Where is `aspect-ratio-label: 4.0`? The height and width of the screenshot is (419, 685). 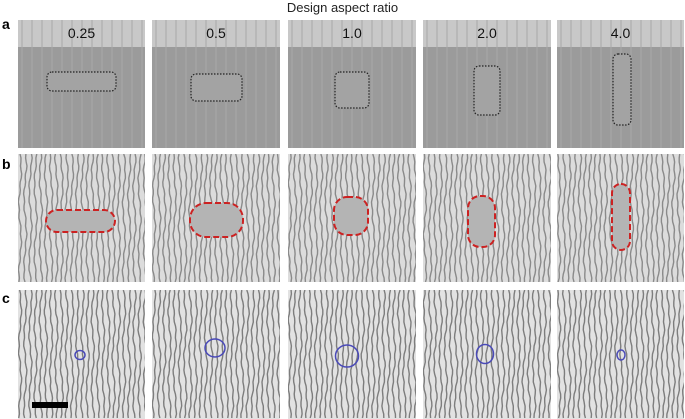
aspect-ratio-label: 4.0 is located at coordinates (620, 33).